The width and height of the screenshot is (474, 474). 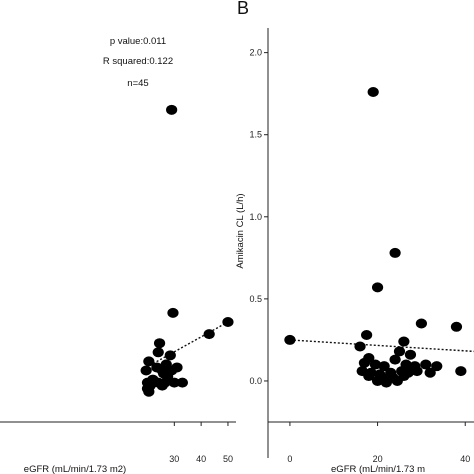 I want to click on panel-b-y-tick-label-3: 1.5, so click(x=255, y=135).